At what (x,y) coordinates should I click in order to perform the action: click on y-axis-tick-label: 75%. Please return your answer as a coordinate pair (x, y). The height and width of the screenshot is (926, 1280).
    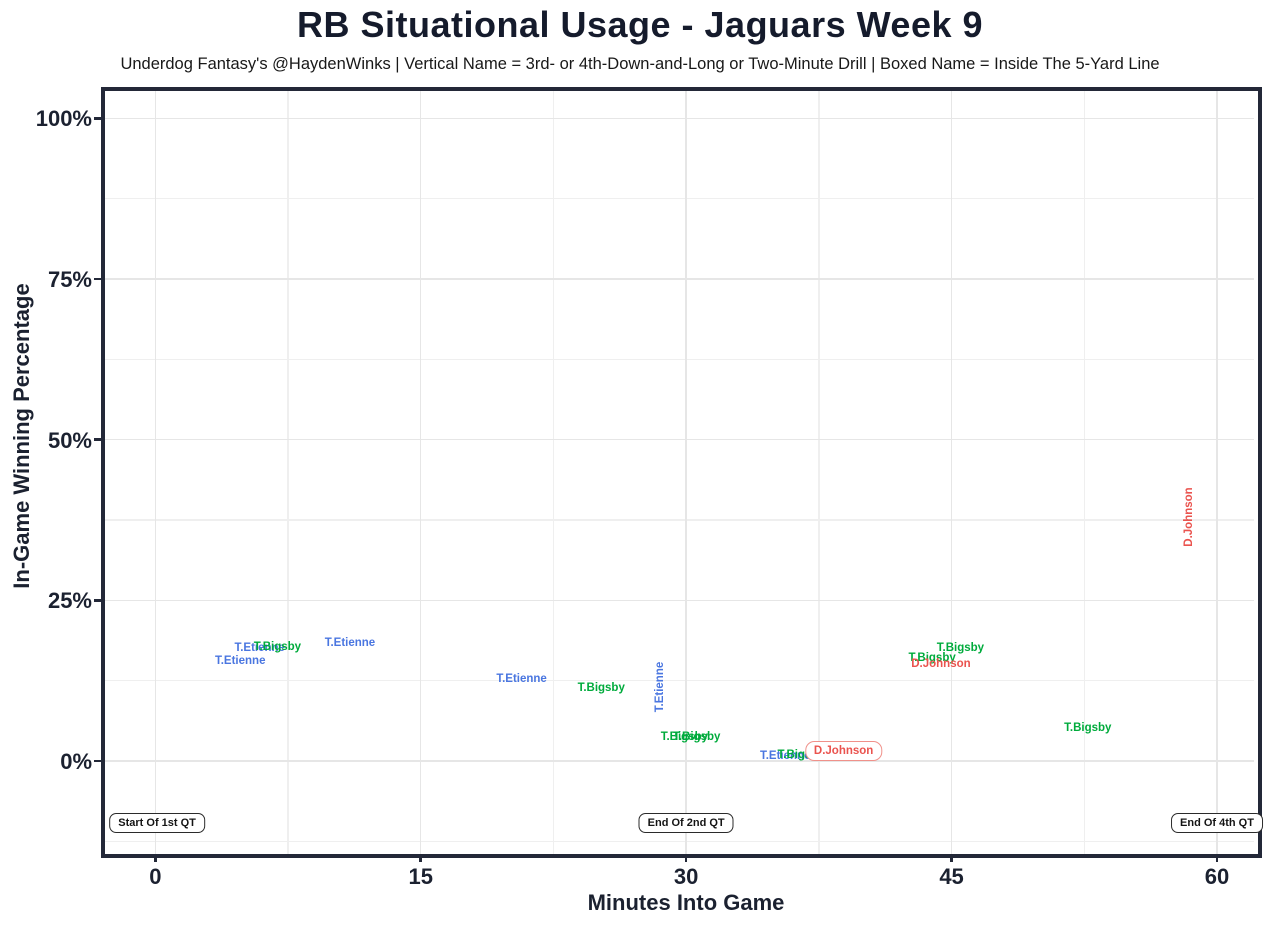
    Looking at the image, I should click on (69, 279).